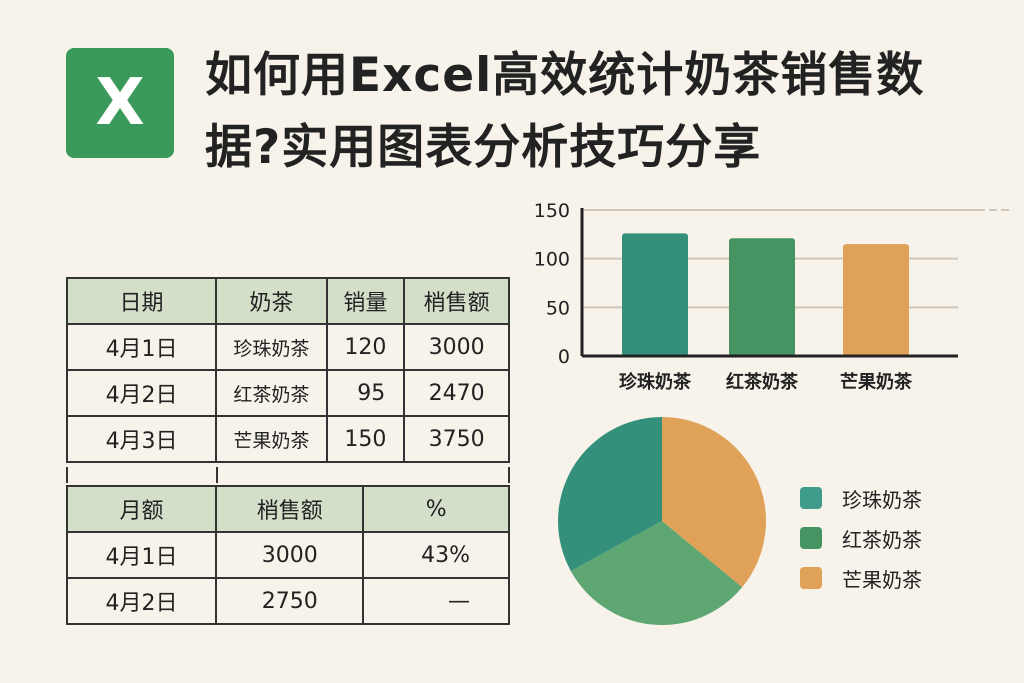  I want to click on cell: 芒果奶茶, so click(271, 439).